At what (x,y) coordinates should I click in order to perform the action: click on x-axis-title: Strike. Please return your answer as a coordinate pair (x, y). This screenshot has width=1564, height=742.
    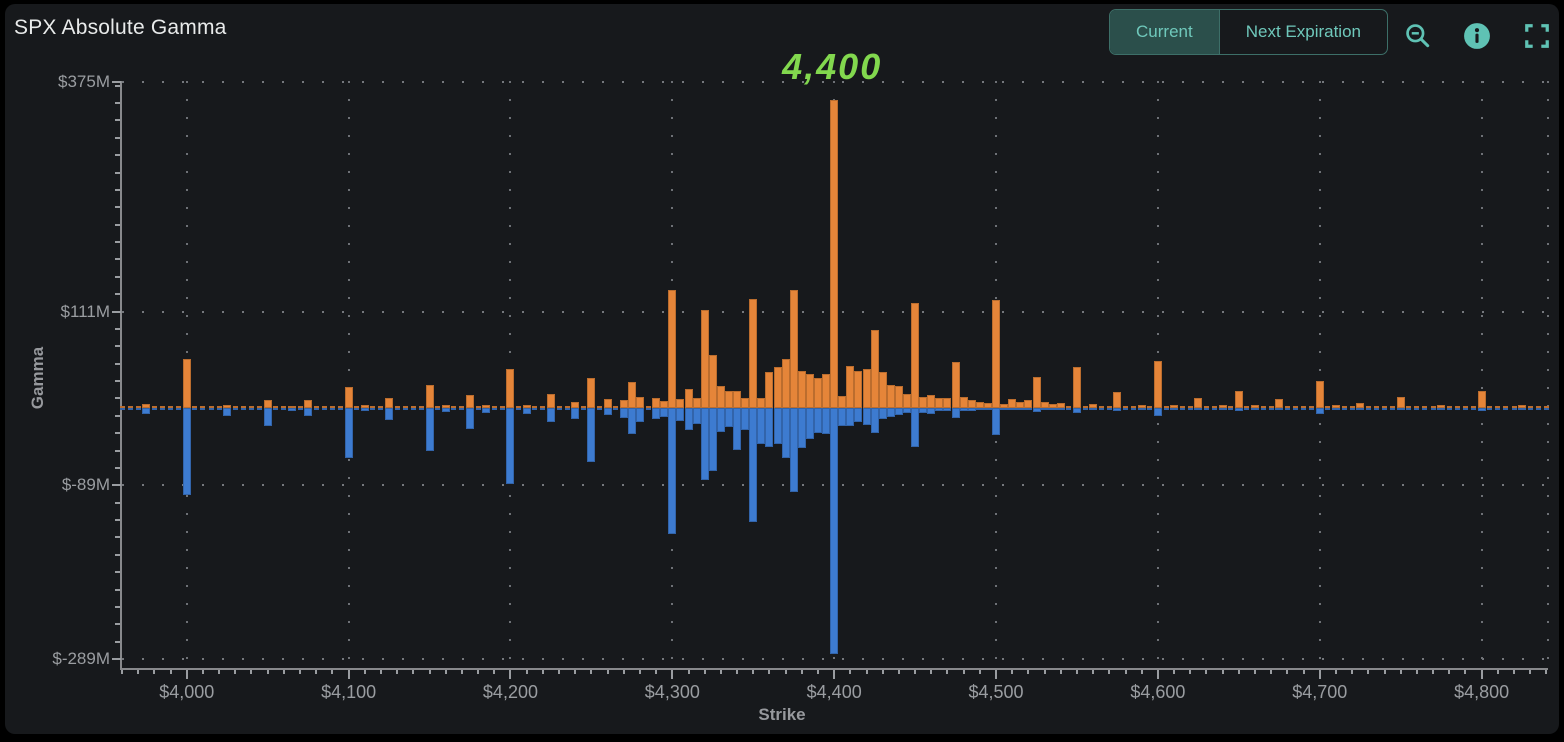
    Looking at the image, I should click on (782, 714).